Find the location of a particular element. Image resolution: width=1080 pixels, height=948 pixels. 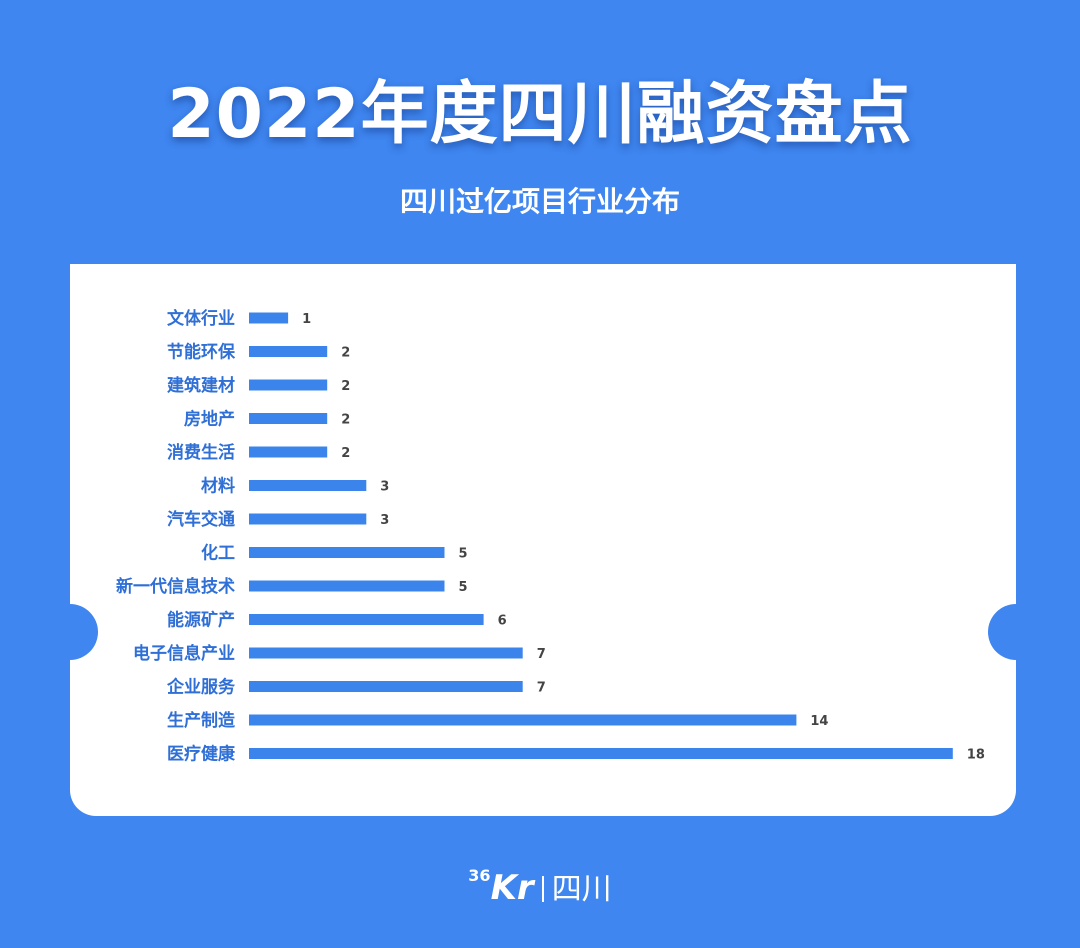

category-label: 汽车交通 is located at coordinates (201, 519).